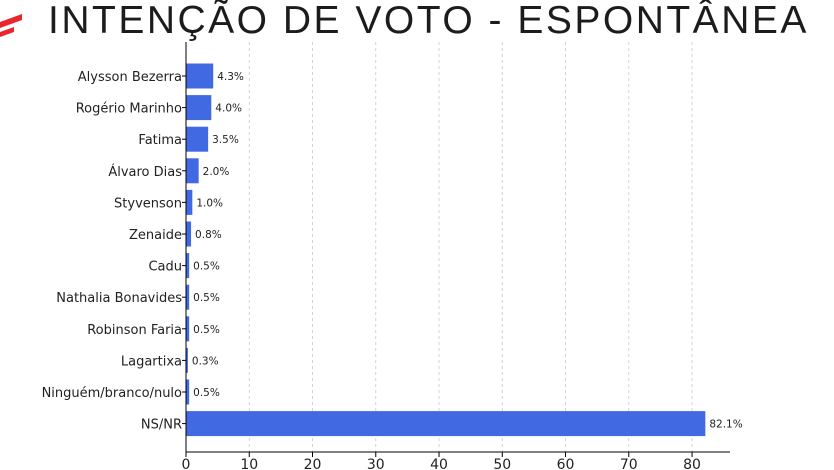 Image resolution: width=834 pixels, height=470 pixels. I want to click on category-label: Nathalia Bonavides, so click(119, 298).